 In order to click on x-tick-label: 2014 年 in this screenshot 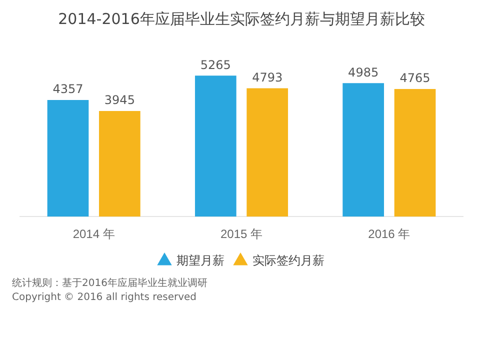, I will do `click(93, 234)`.